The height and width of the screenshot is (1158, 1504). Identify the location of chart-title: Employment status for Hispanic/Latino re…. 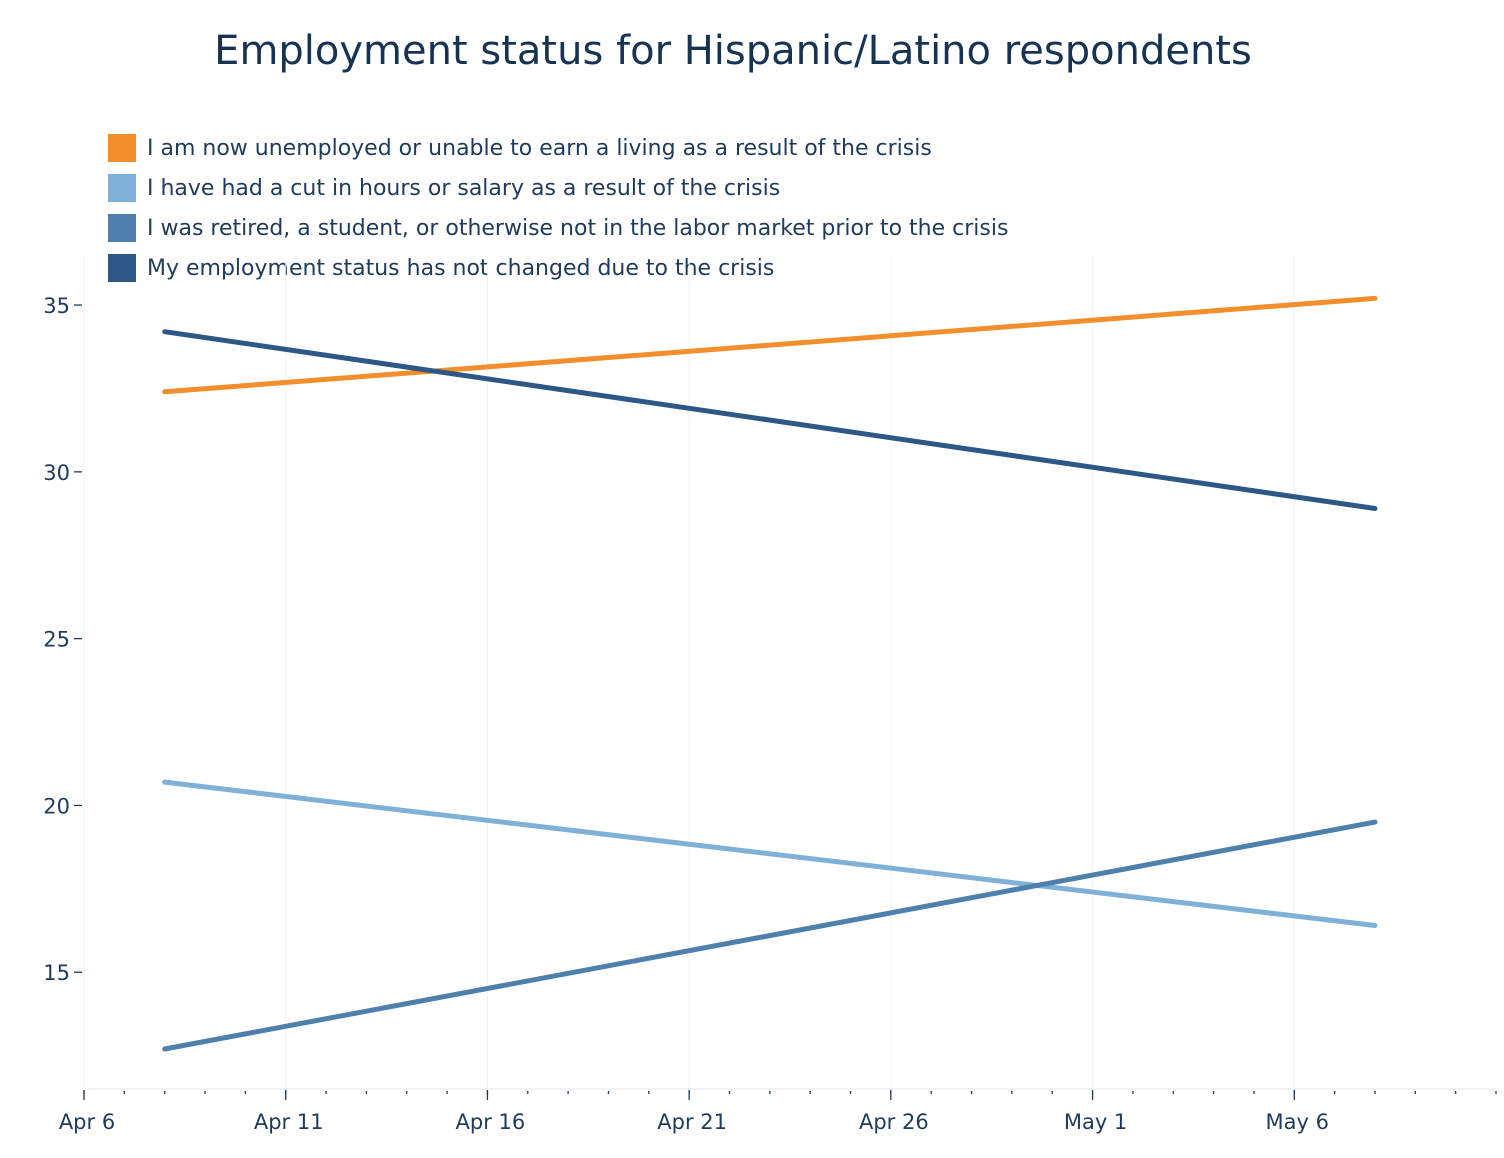
(733, 51).